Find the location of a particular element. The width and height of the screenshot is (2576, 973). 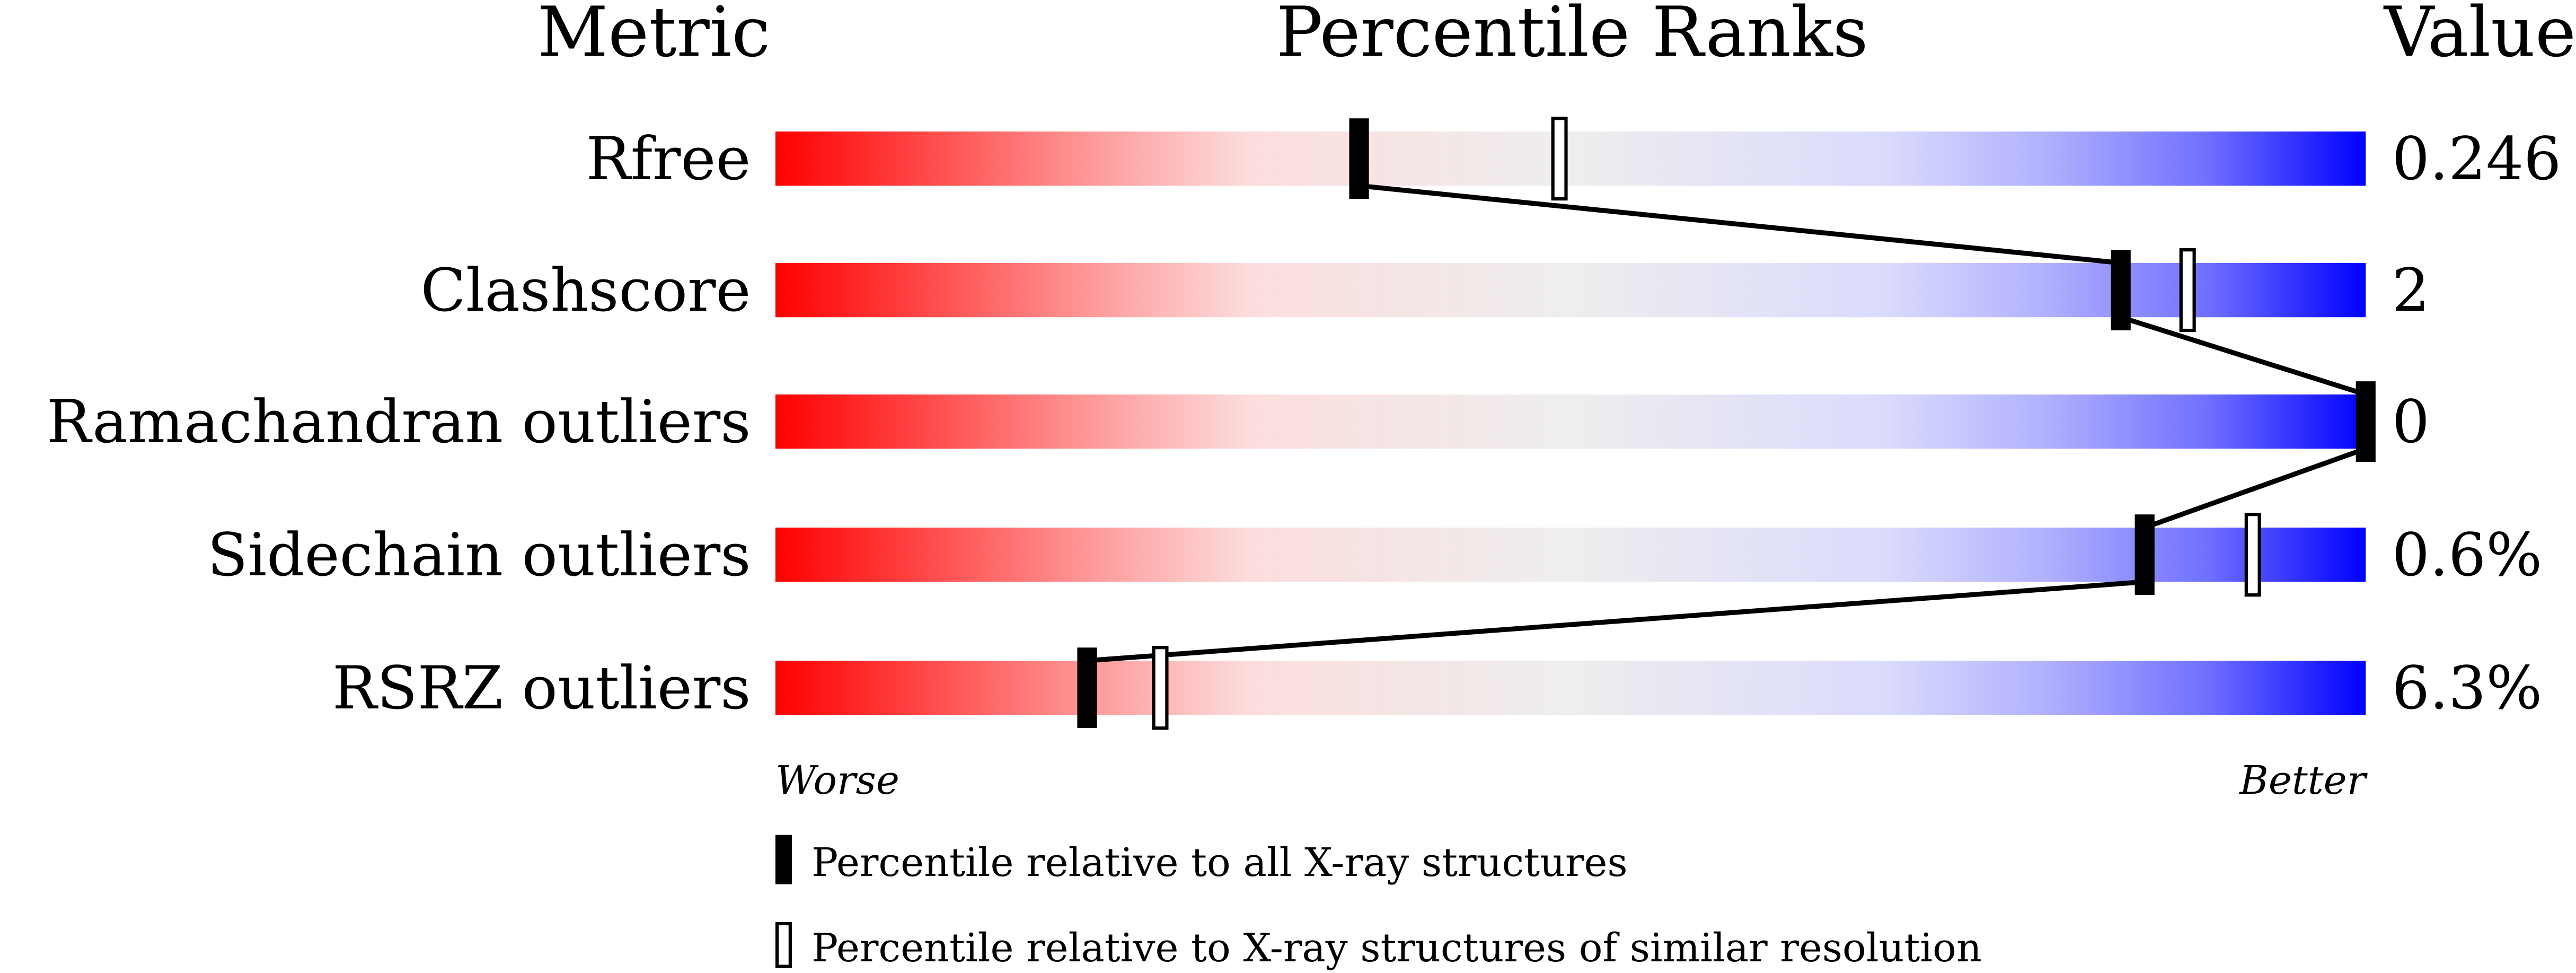

axis-label-worse: Worse is located at coordinates (837, 780).